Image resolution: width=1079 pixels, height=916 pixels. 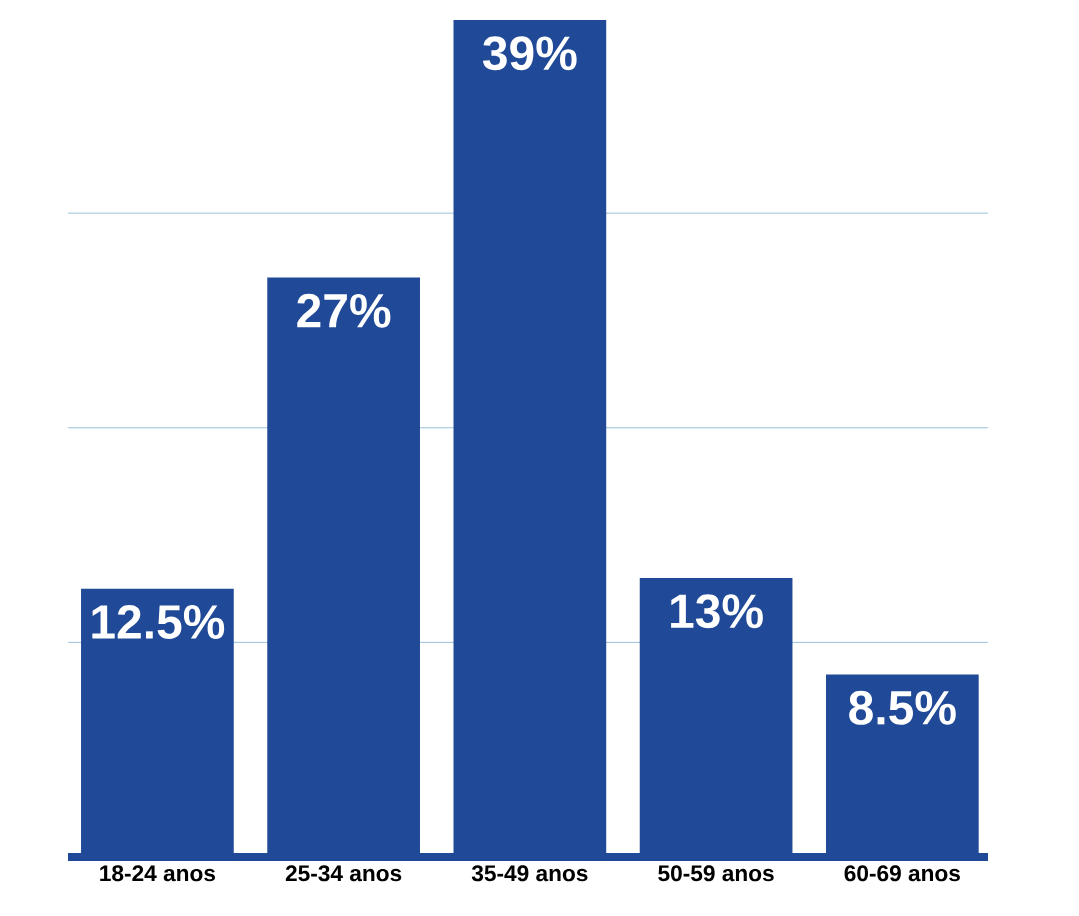 What do you see at coordinates (902, 873) in the screenshot?
I see `x-tick-label: 60-69 anos` at bounding box center [902, 873].